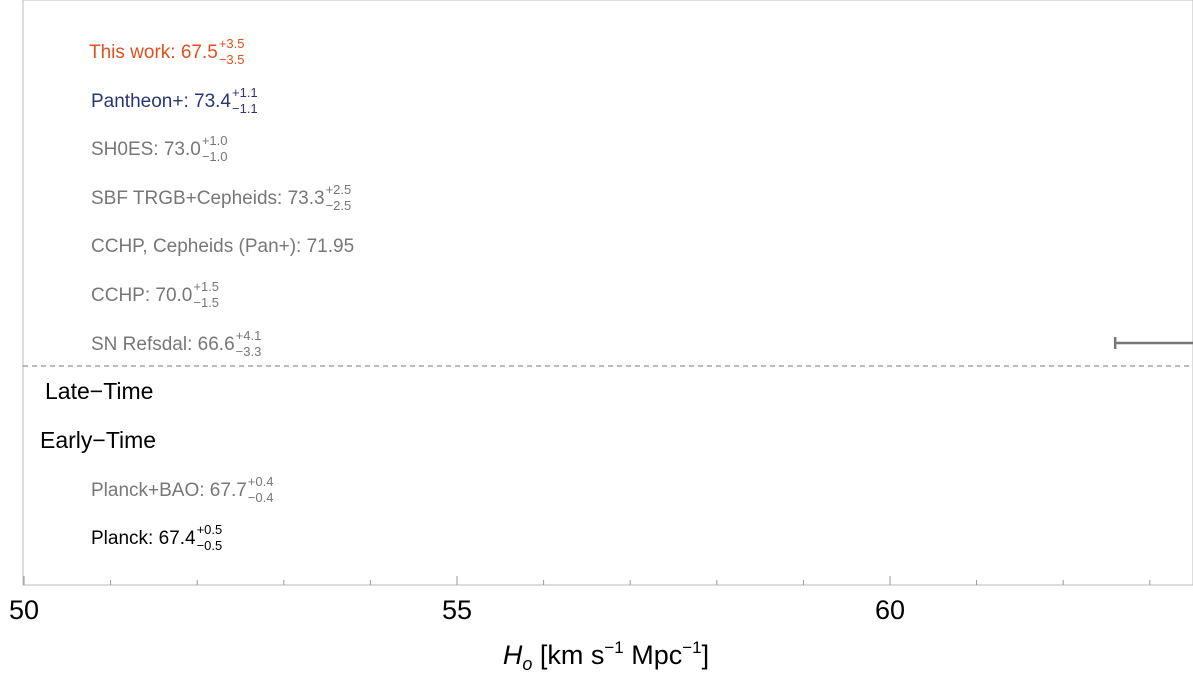  Describe the element at coordinates (261, 481) in the screenshot. I see `row-label-sup-7: +0.4` at that location.